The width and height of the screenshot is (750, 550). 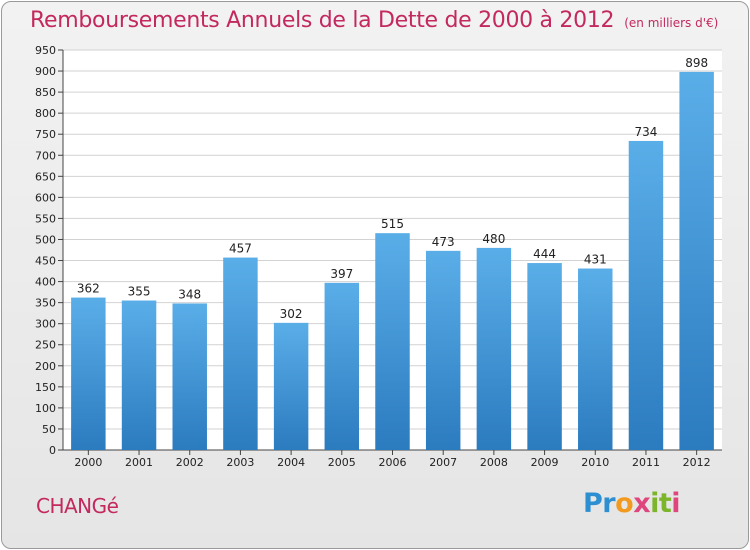 I want to click on y-tick-label: 650, so click(x=45, y=176).